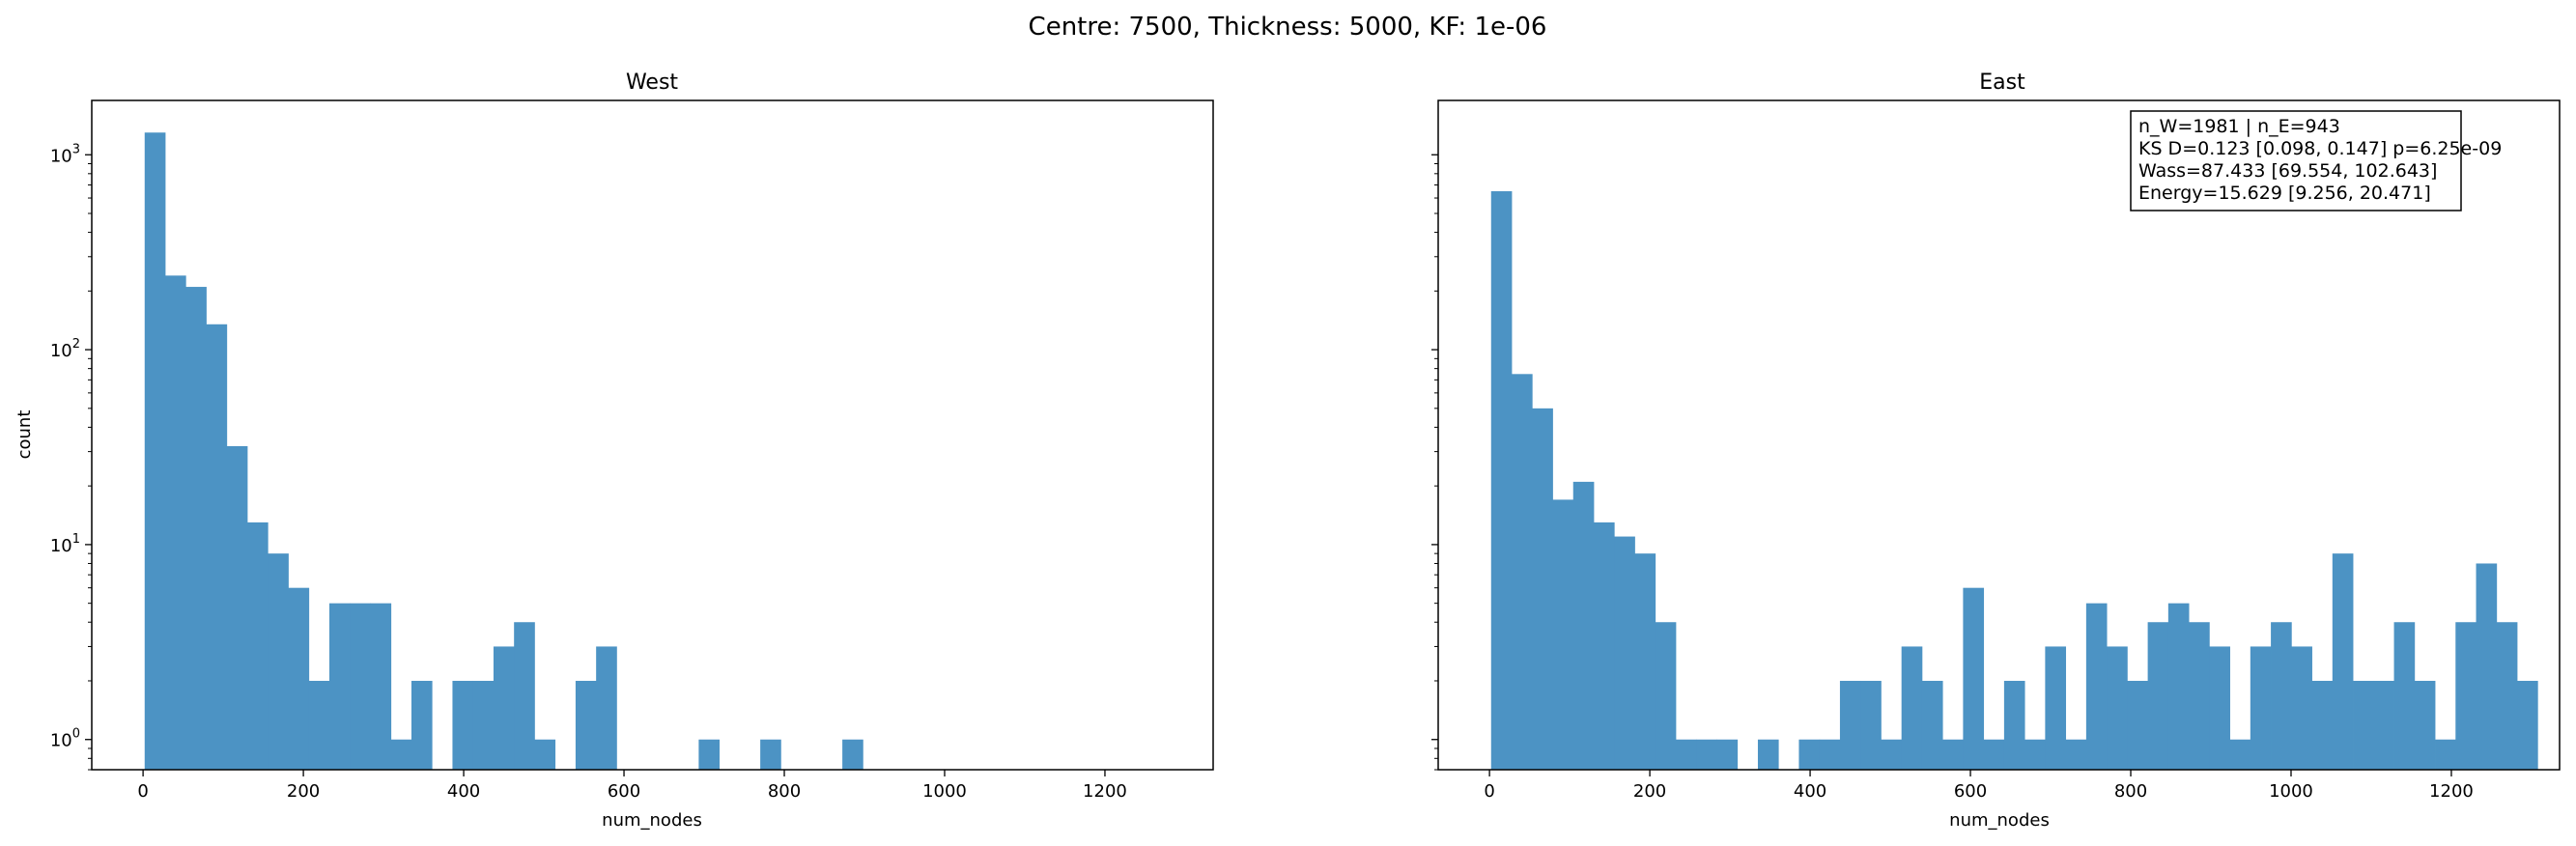 The height and width of the screenshot is (846, 2576). I want to click on west-y-tick-label: 10¹, so click(65, 544).